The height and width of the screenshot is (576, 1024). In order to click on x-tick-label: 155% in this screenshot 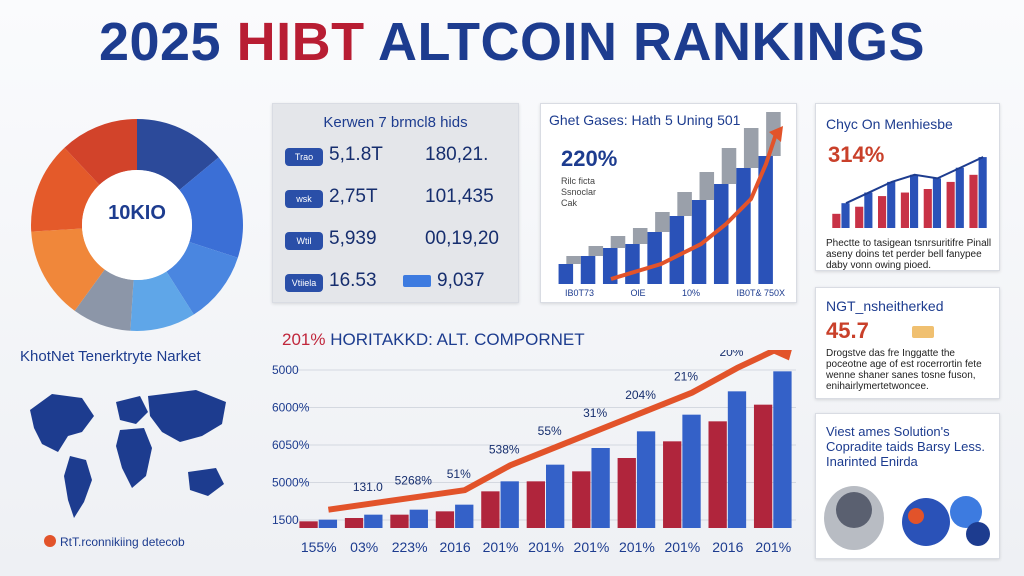, I will do `click(319, 547)`.